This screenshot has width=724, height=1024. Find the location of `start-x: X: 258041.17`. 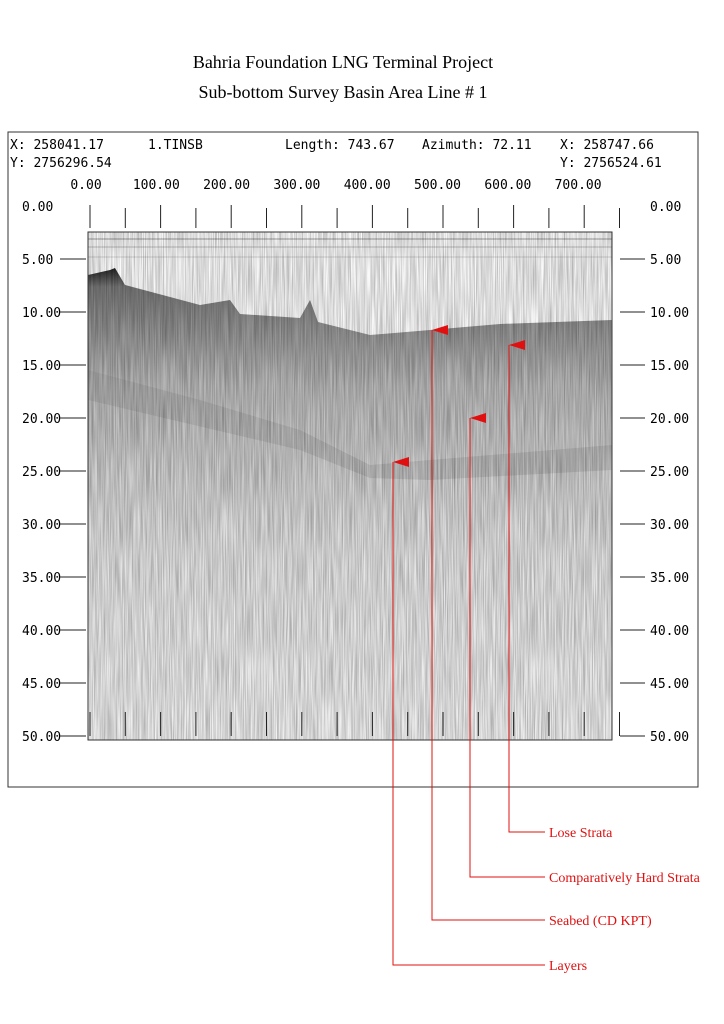

start-x: X: 258041.17 is located at coordinates (57, 145).